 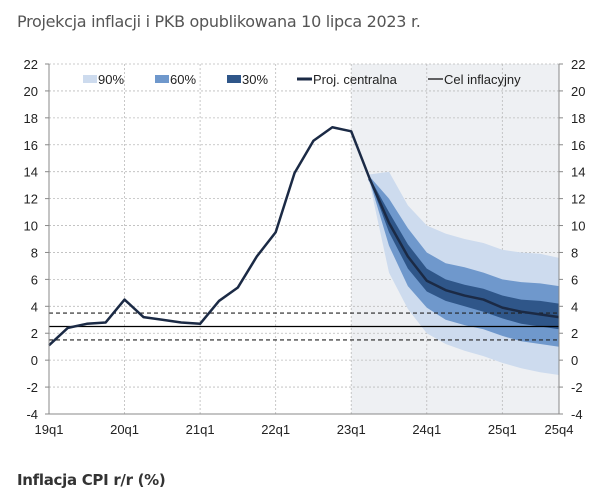 I want to click on y-tick-label-left: 14, so click(x=31, y=172).